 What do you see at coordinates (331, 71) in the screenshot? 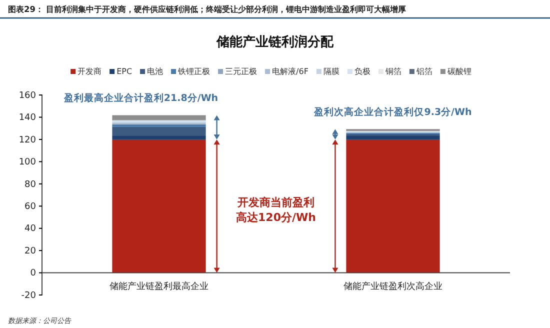
I see `legend-label: 隔膜` at bounding box center [331, 71].